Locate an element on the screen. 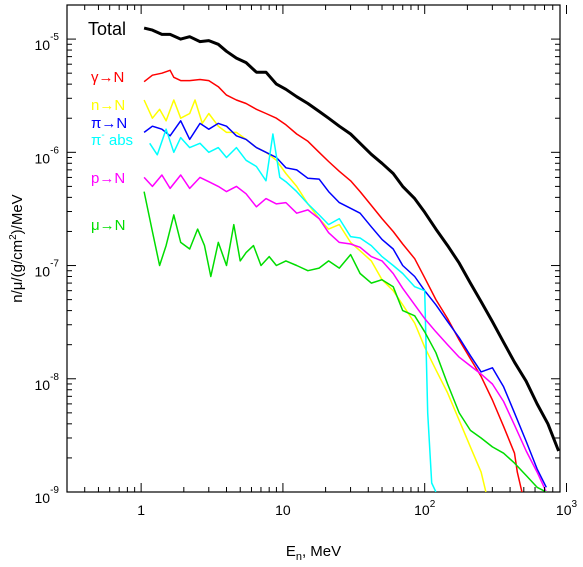 This screenshot has height=567, width=583. x-tick-label: 10 is located at coordinates (283, 510).